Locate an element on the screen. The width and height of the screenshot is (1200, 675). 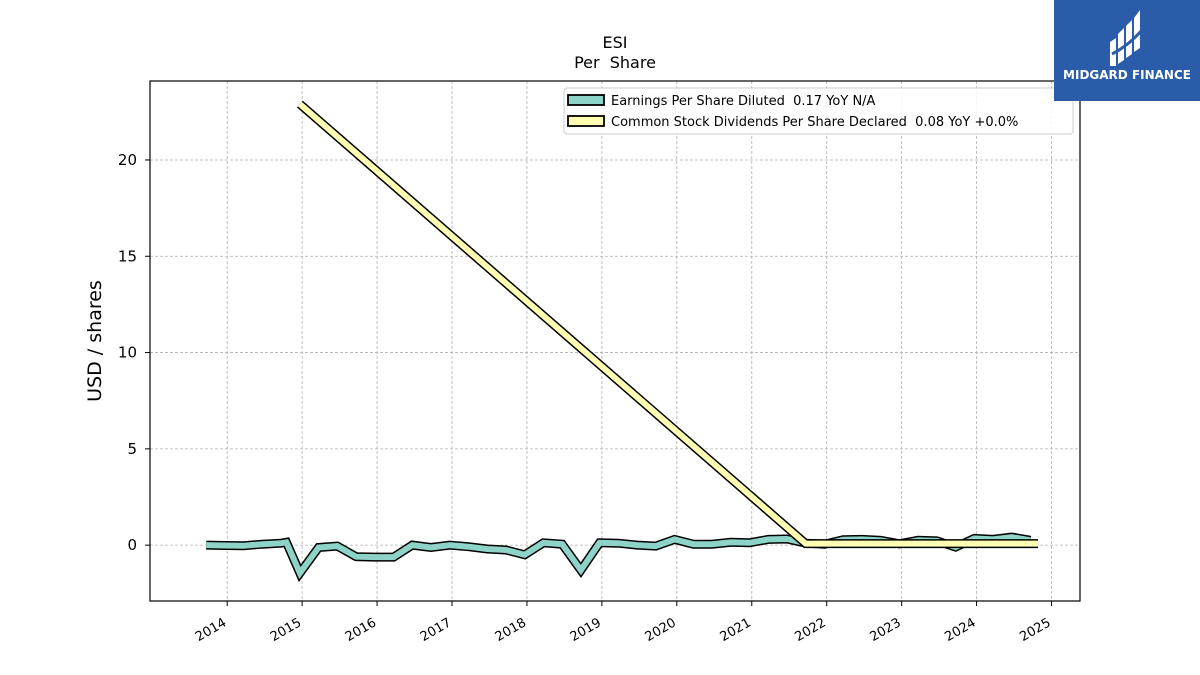
chart-subtitle: Per Share is located at coordinates (615, 62).